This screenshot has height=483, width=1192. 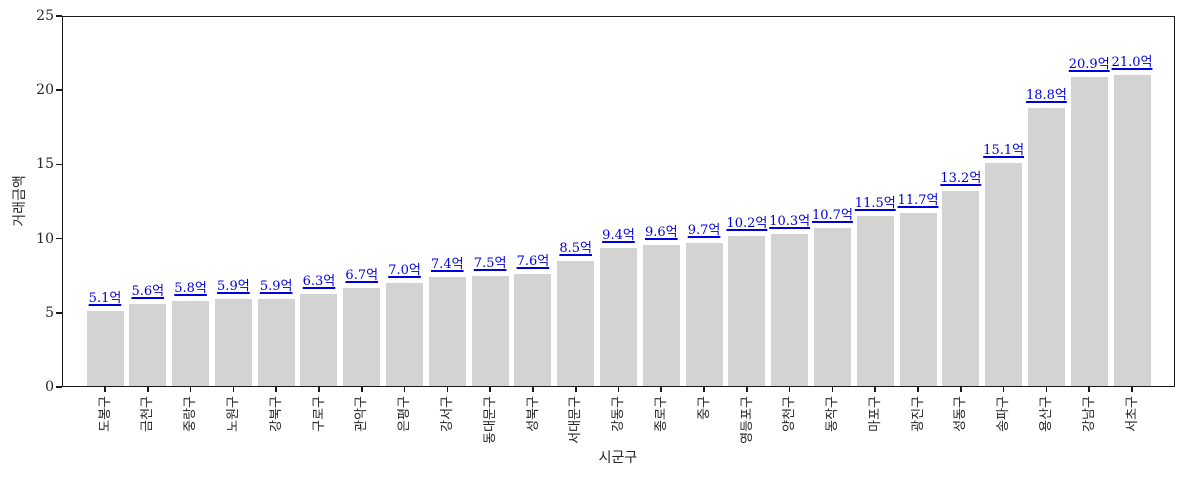 I want to click on x-tick-label-text: 서초구, so click(x=1132, y=414).